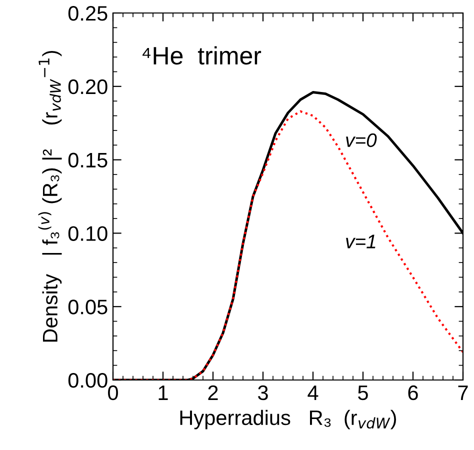 This screenshot has width=474, height=450. Describe the element at coordinates (413, 392) in the screenshot. I see `x-tick-label: 6` at that location.